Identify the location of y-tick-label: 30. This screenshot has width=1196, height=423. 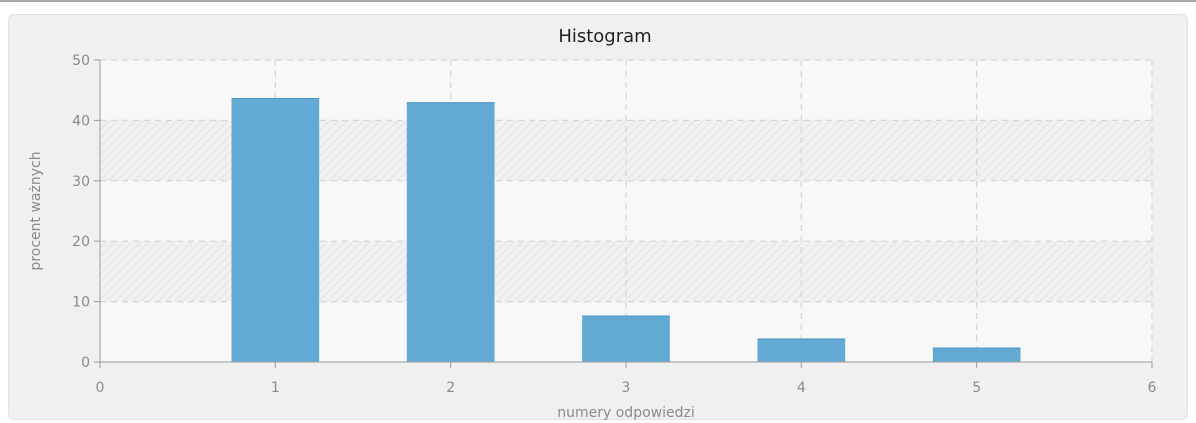
(81, 182).